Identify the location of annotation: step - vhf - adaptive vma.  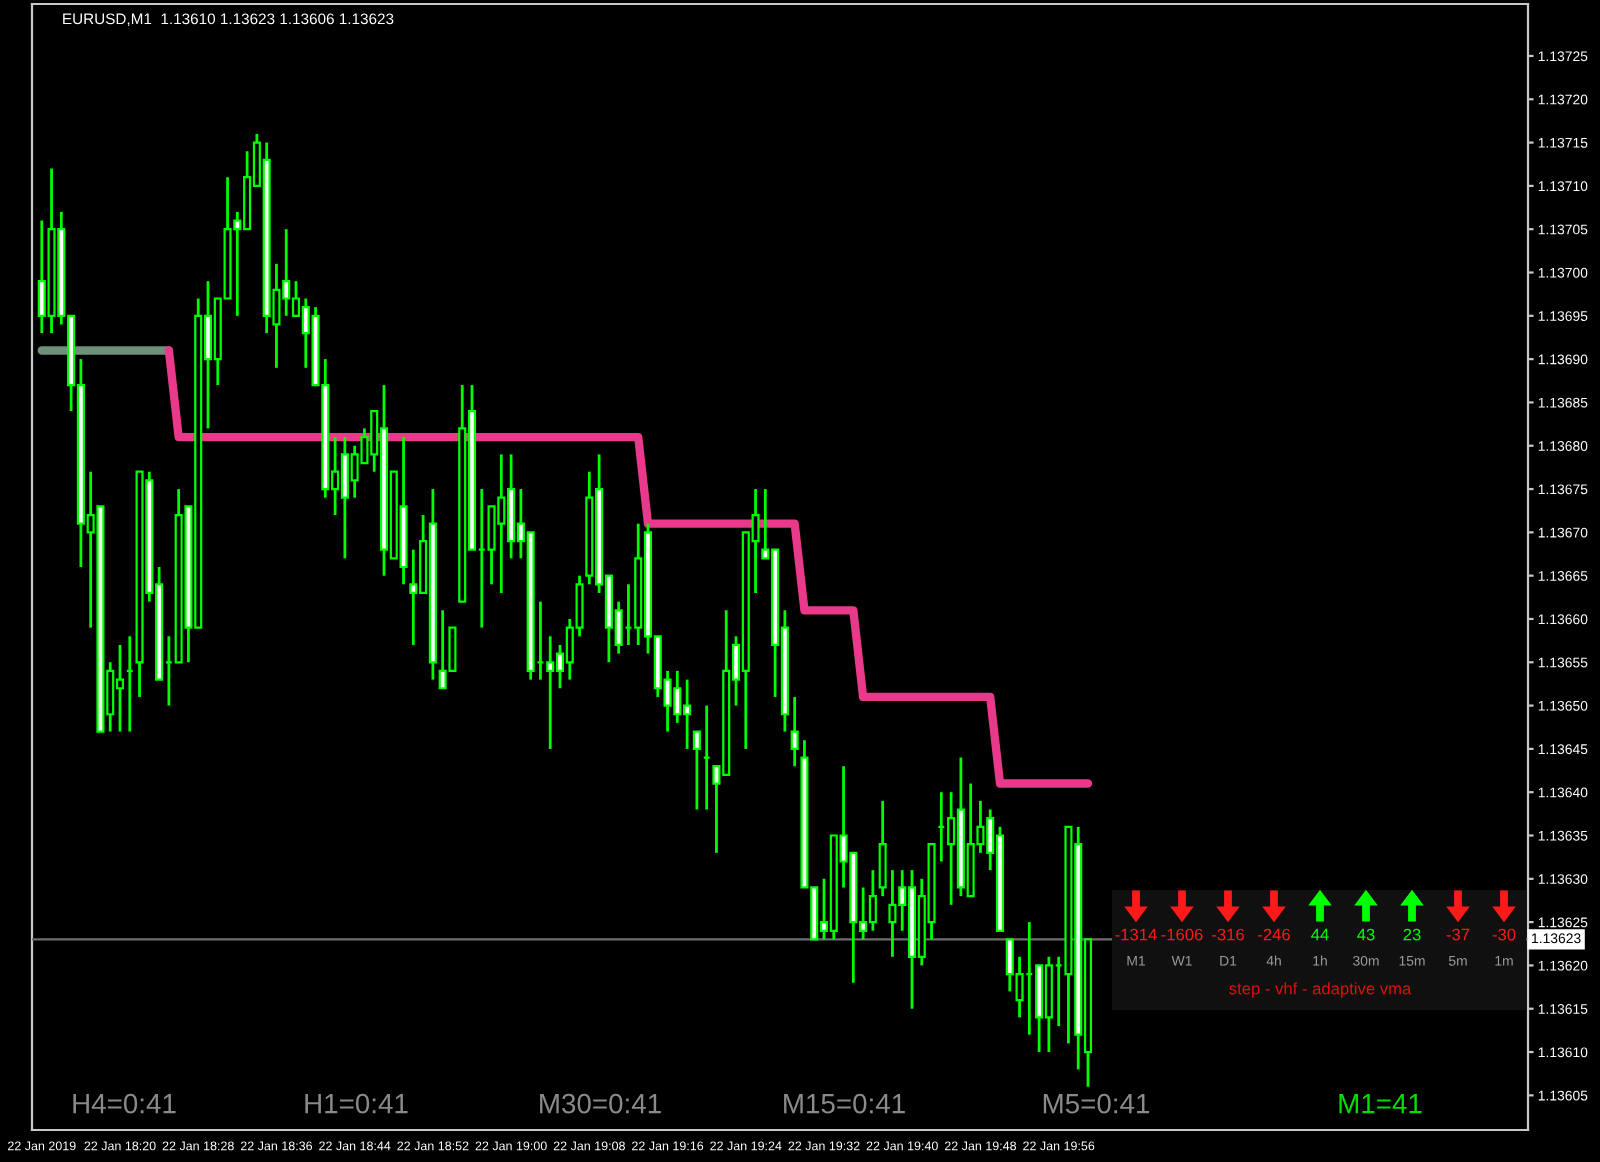
(1320, 990).